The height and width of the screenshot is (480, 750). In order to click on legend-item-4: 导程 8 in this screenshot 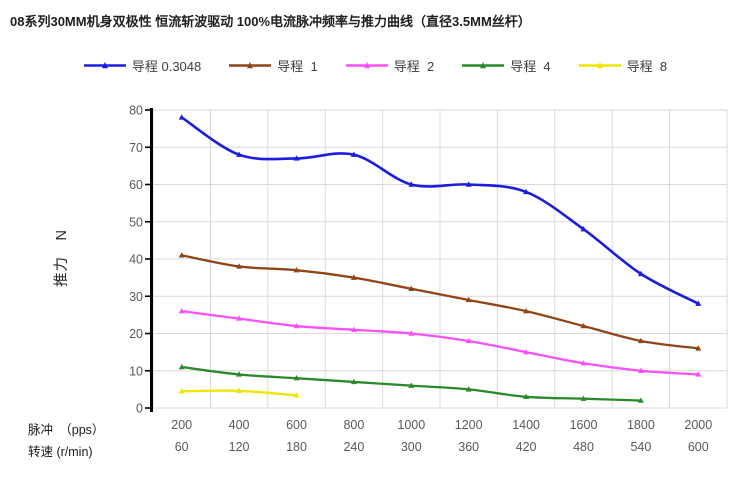, I will do `click(622, 65)`.